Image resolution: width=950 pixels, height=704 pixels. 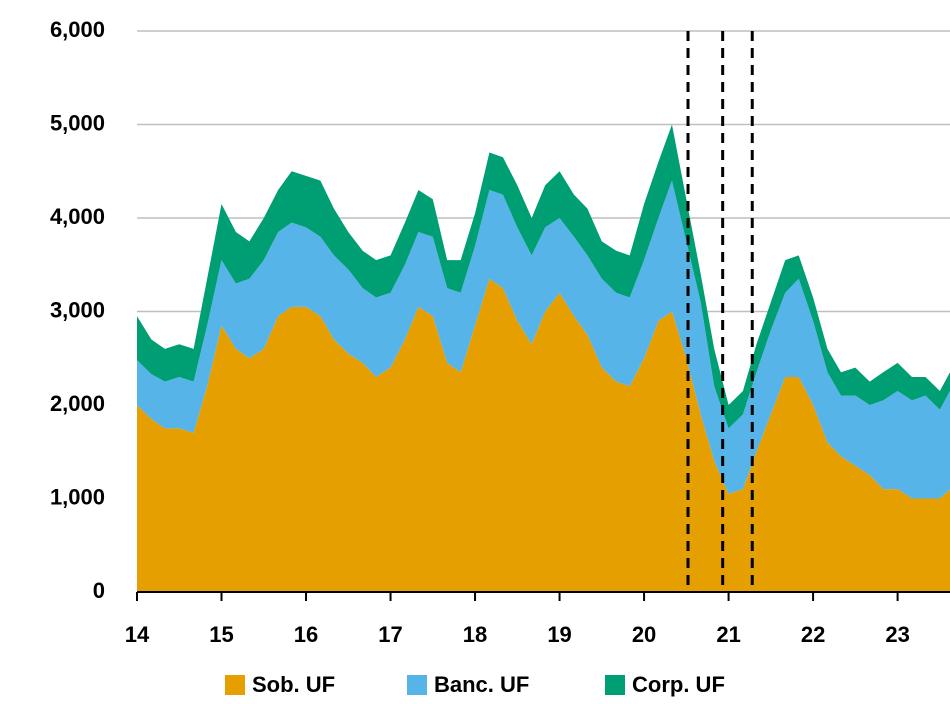 What do you see at coordinates (99, 590) in the screenshot?
I see `y-tick-label: 0` at bounding box center [99, 590].